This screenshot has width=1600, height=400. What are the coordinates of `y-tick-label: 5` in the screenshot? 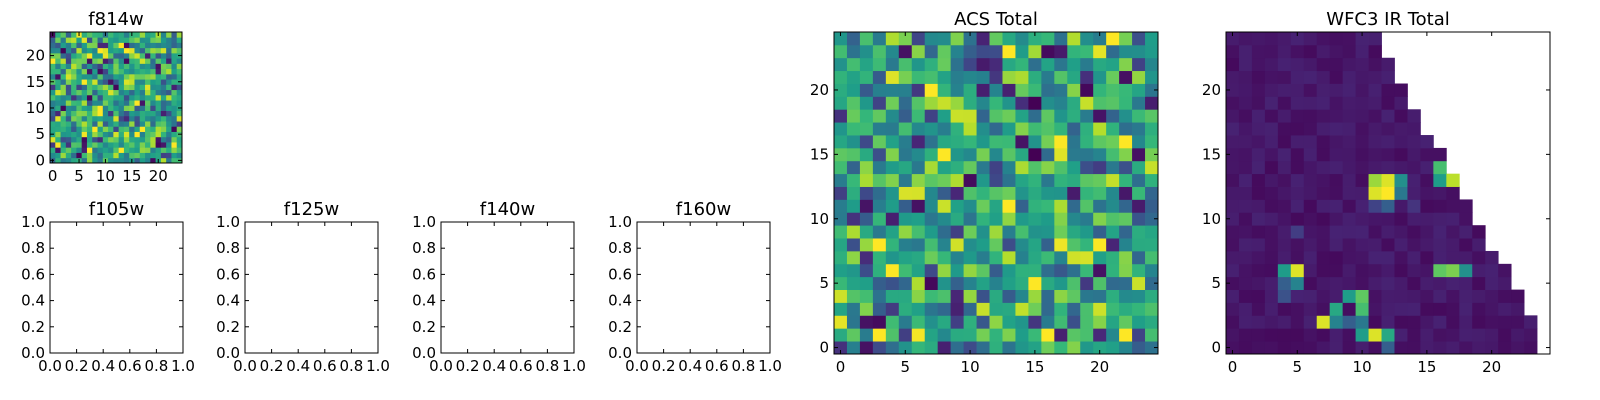 It's located at (1216, 283).